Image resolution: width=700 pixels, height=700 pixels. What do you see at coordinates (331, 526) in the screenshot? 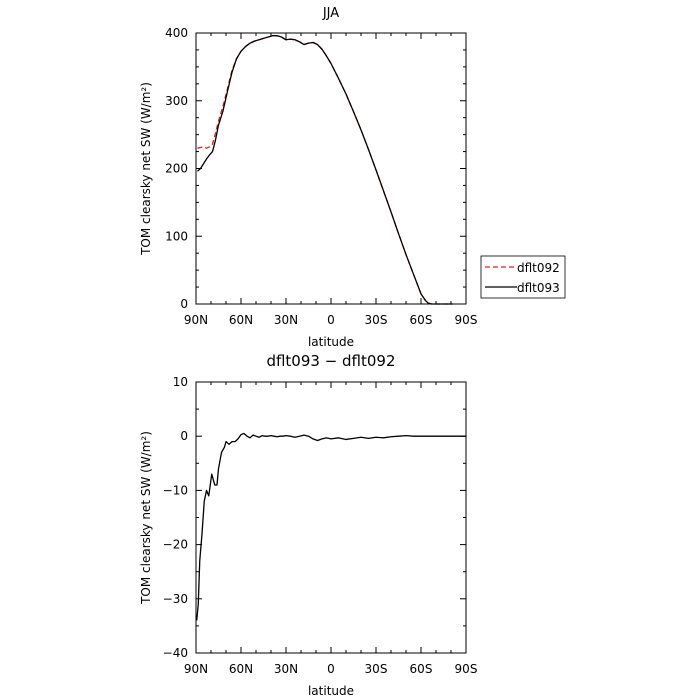
I see `series-line-difference` at bounding box center [331, 526].